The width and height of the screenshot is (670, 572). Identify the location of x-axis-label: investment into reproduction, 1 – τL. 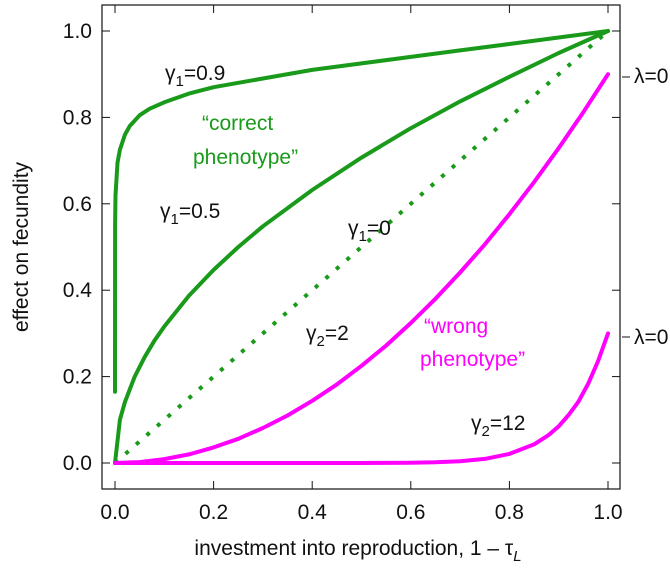
(357, 551).